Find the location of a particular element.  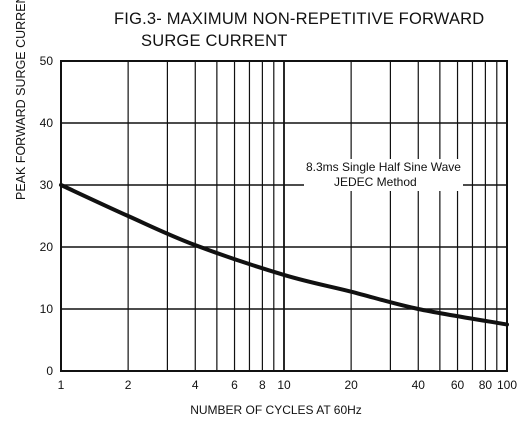

x-tick-label: 8 is located at coordinates (262, 385).